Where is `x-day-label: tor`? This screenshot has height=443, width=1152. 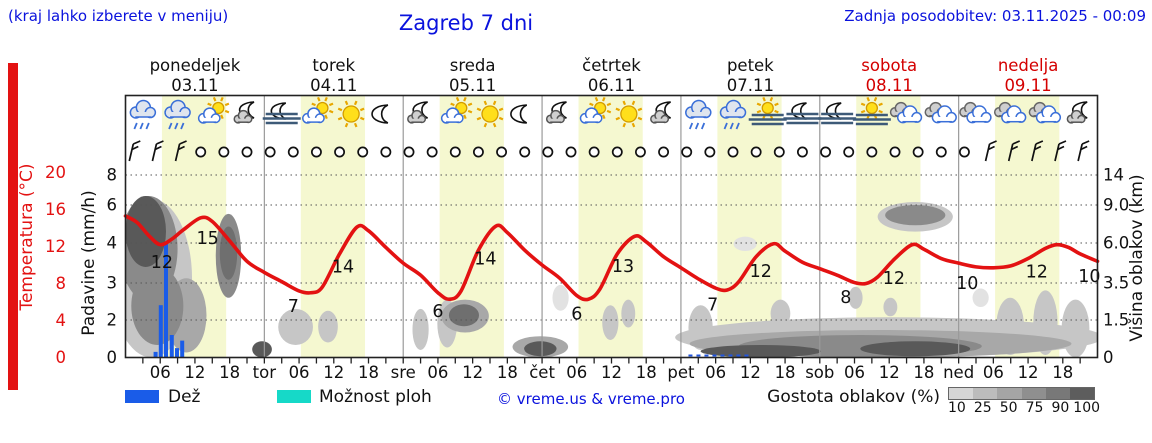 x-day-label: tor is located at coordinates (265, 372).